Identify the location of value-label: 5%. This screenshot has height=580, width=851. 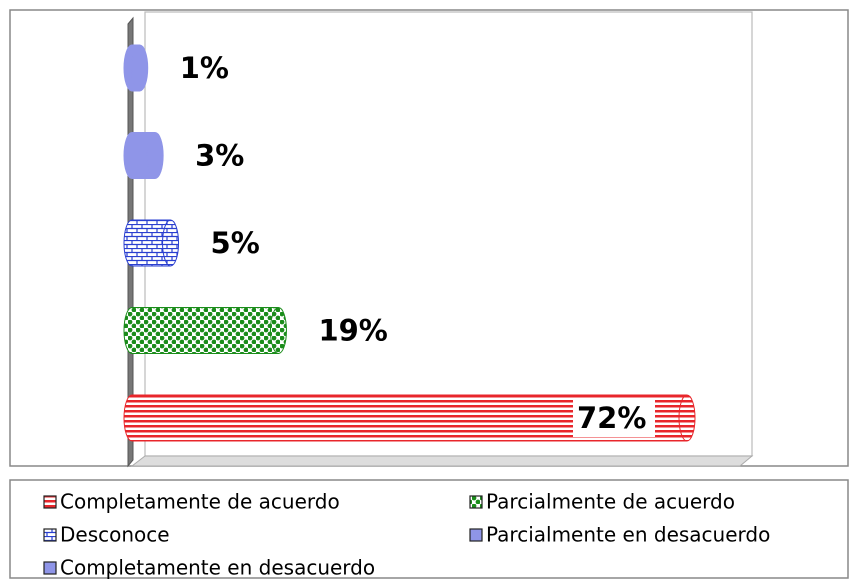
(235, 243).